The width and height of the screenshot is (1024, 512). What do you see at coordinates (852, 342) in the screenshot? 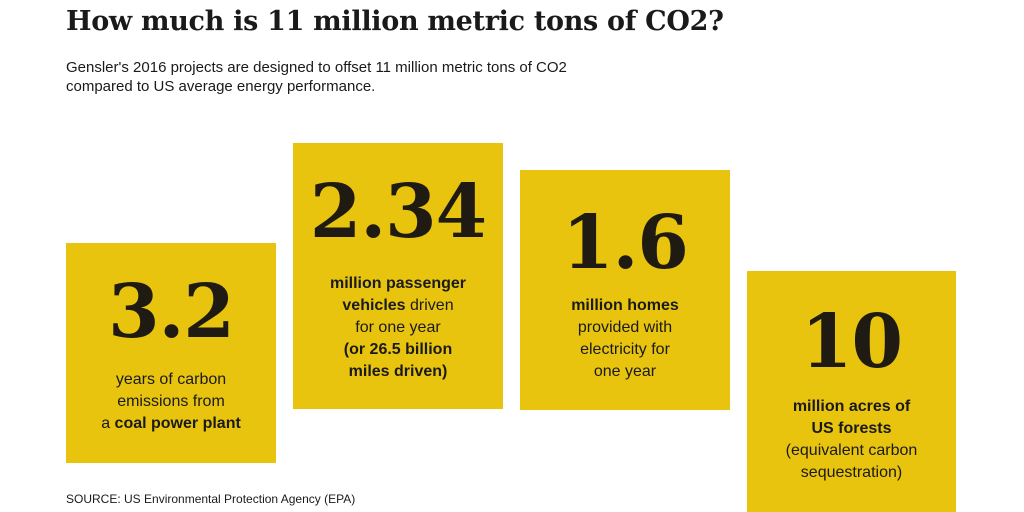
I see `stat-value: 10` at bounding box center [852, 342].